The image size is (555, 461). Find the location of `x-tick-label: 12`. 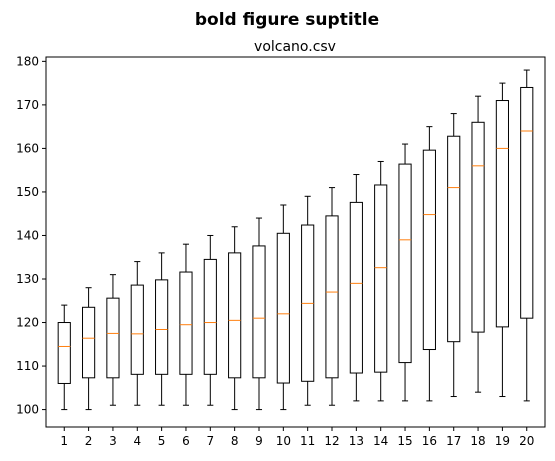

x-tick-label: 12 is located at coordinates (331, 441).